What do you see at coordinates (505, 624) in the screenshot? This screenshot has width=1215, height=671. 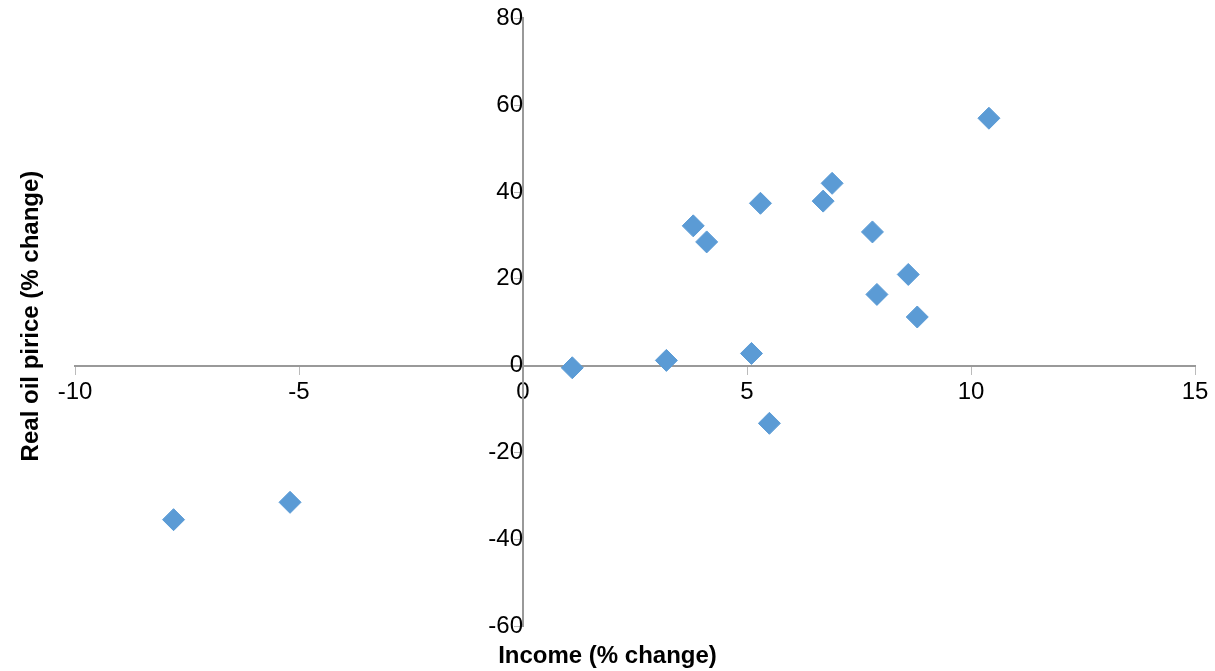 I see `y-tick-label: -60` at bounding box center [505, 624].